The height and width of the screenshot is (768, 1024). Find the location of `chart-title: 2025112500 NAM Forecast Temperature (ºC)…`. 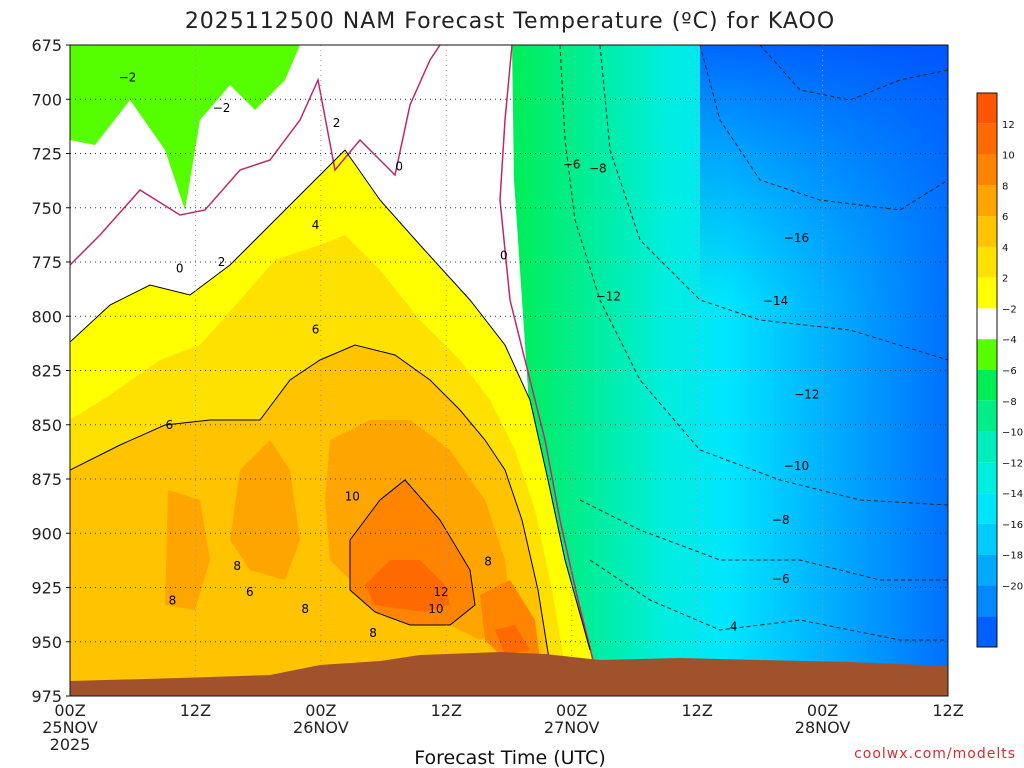

chart-title: 2025112500 NAM Forecast Temperature (ºC)… is located at coordinates (510, 21).